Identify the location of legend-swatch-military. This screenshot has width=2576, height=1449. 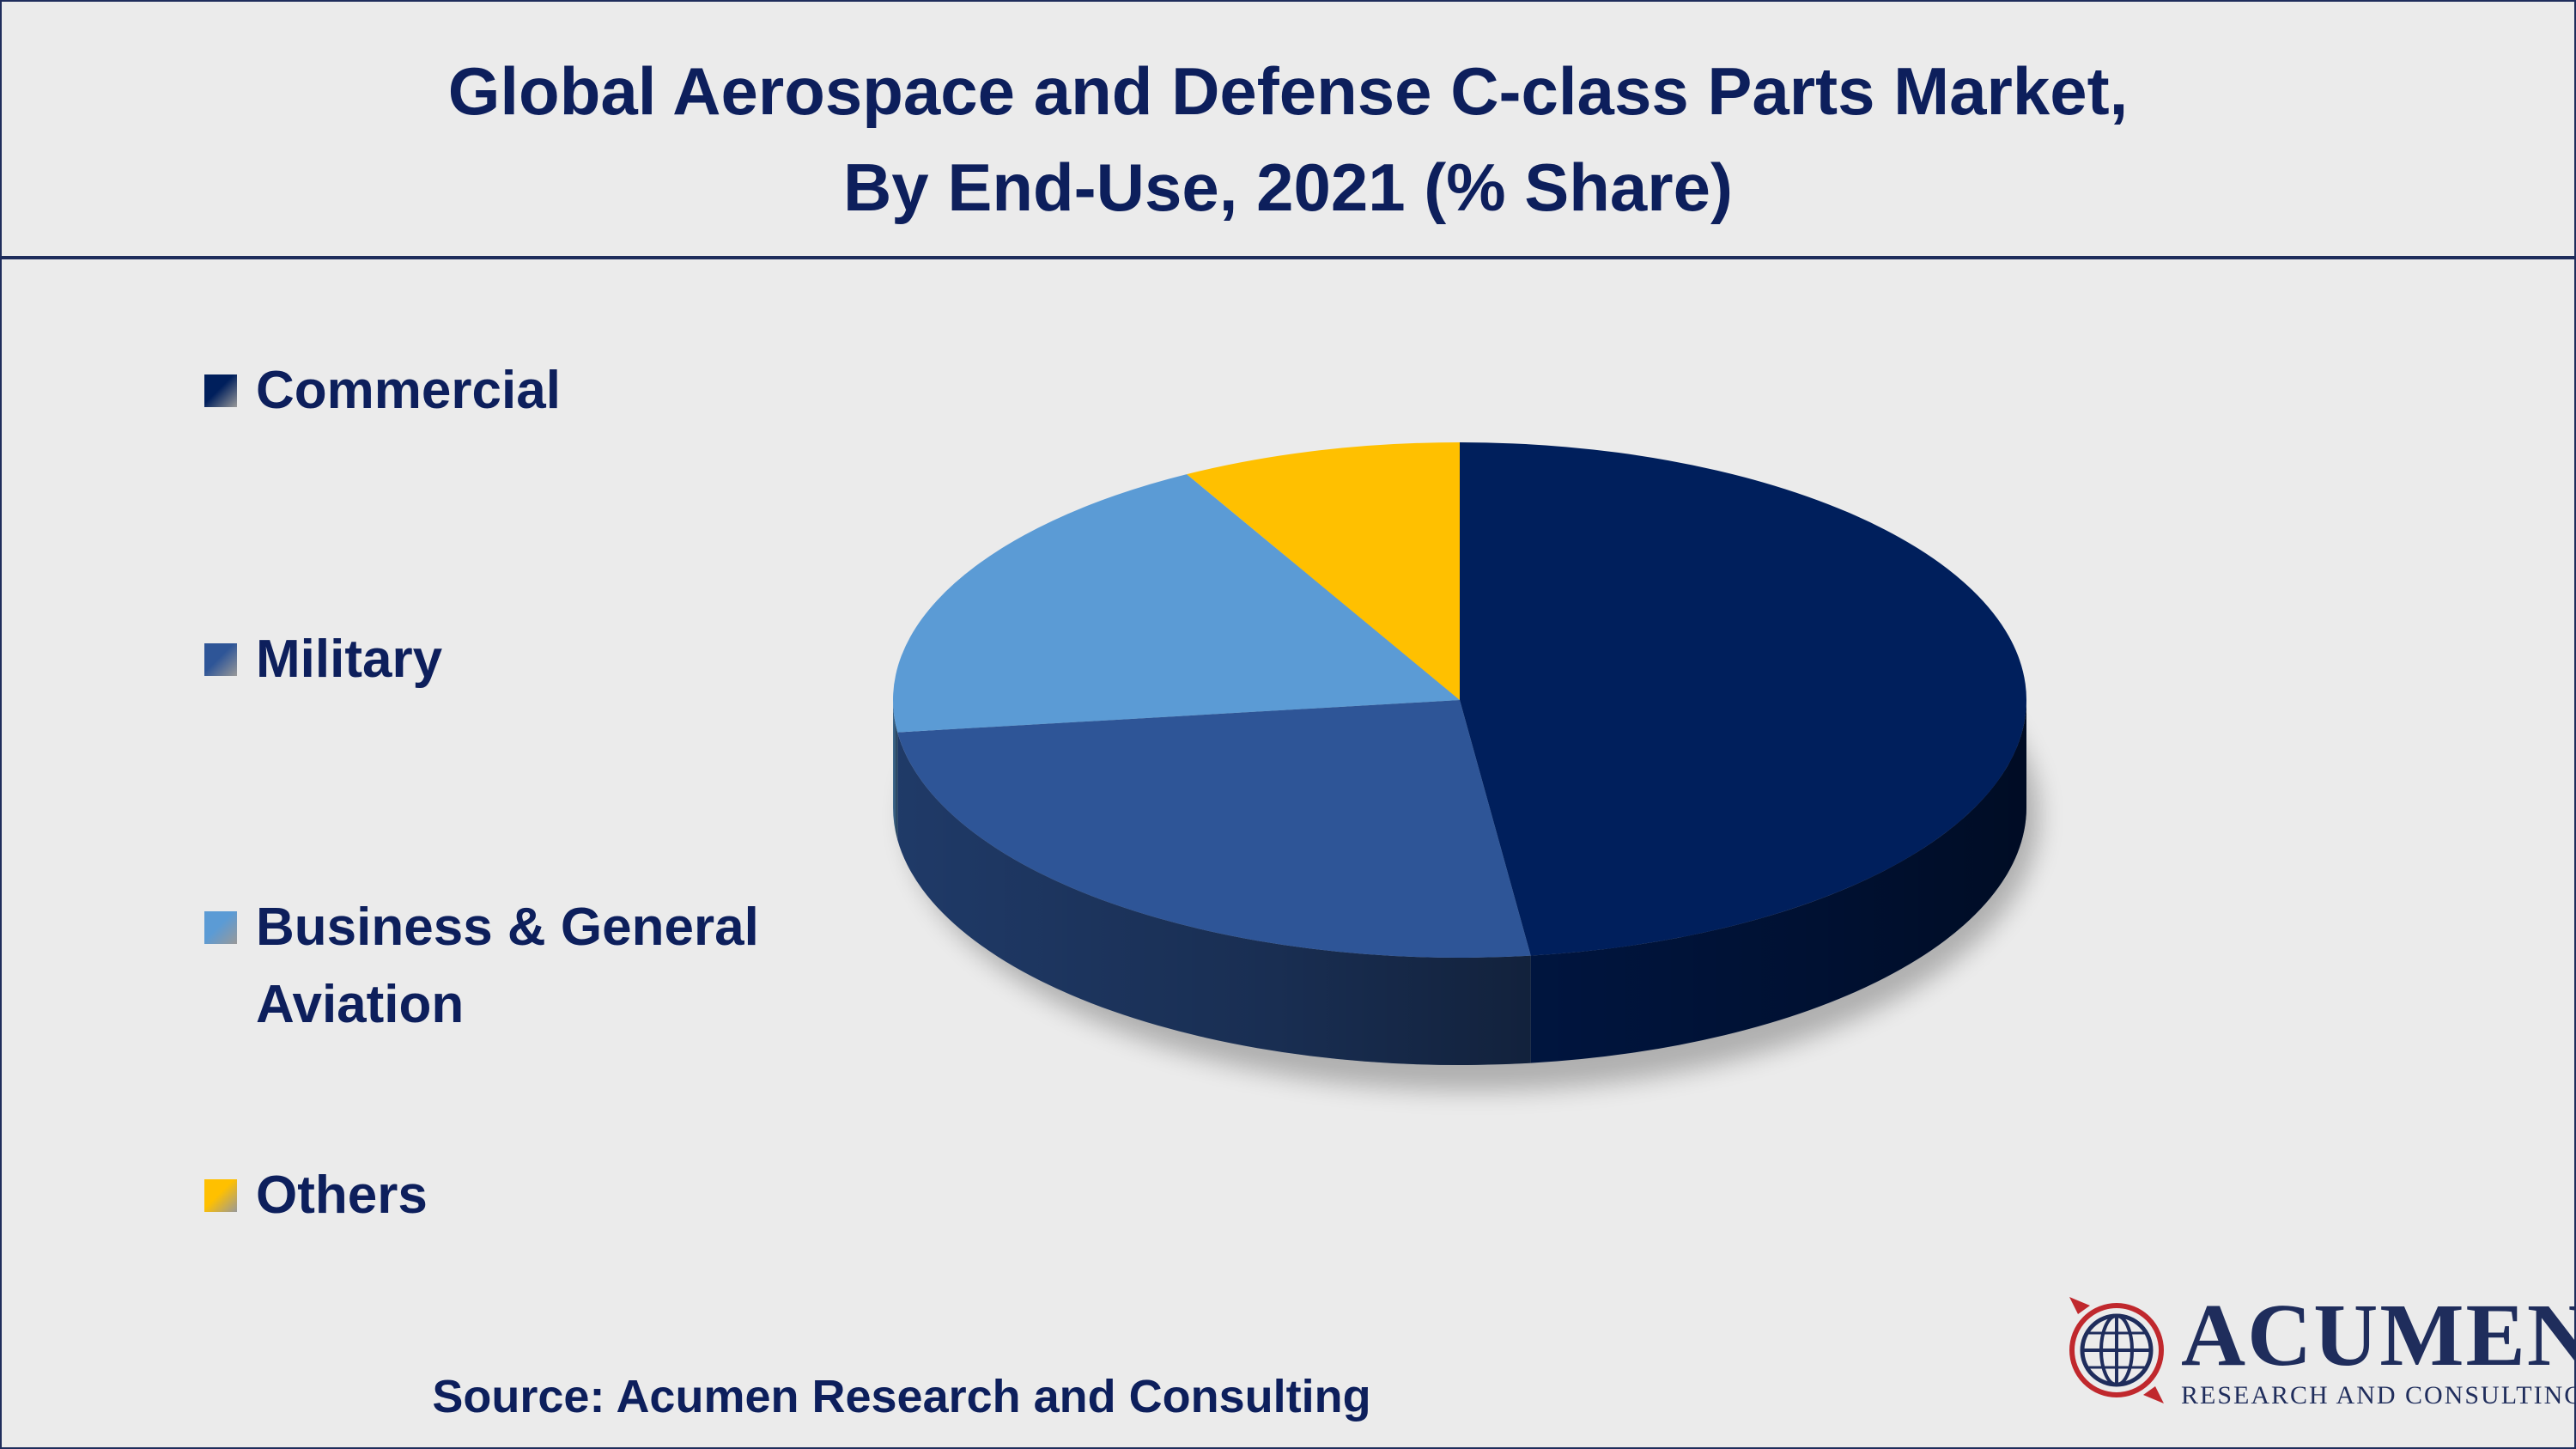
(220, 659).